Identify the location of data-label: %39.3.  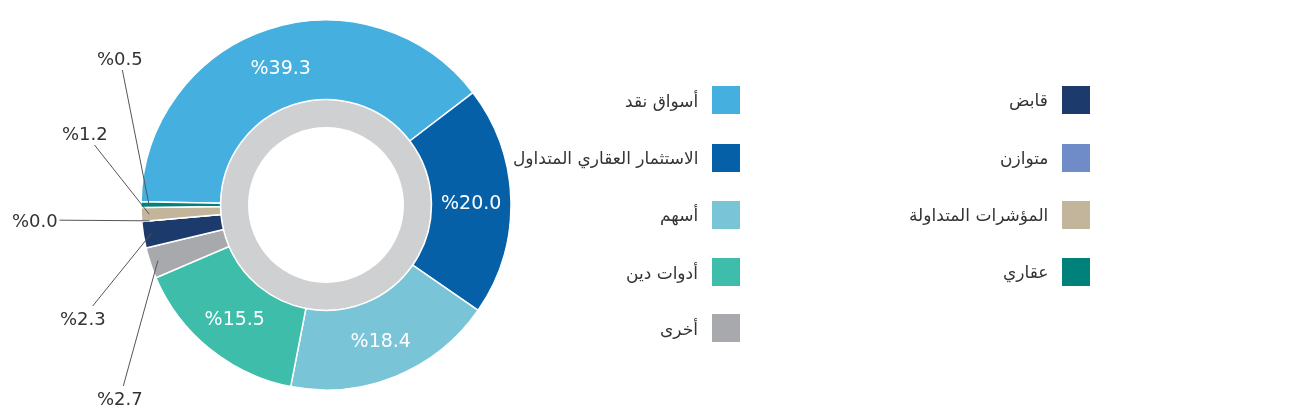
(280, 67).